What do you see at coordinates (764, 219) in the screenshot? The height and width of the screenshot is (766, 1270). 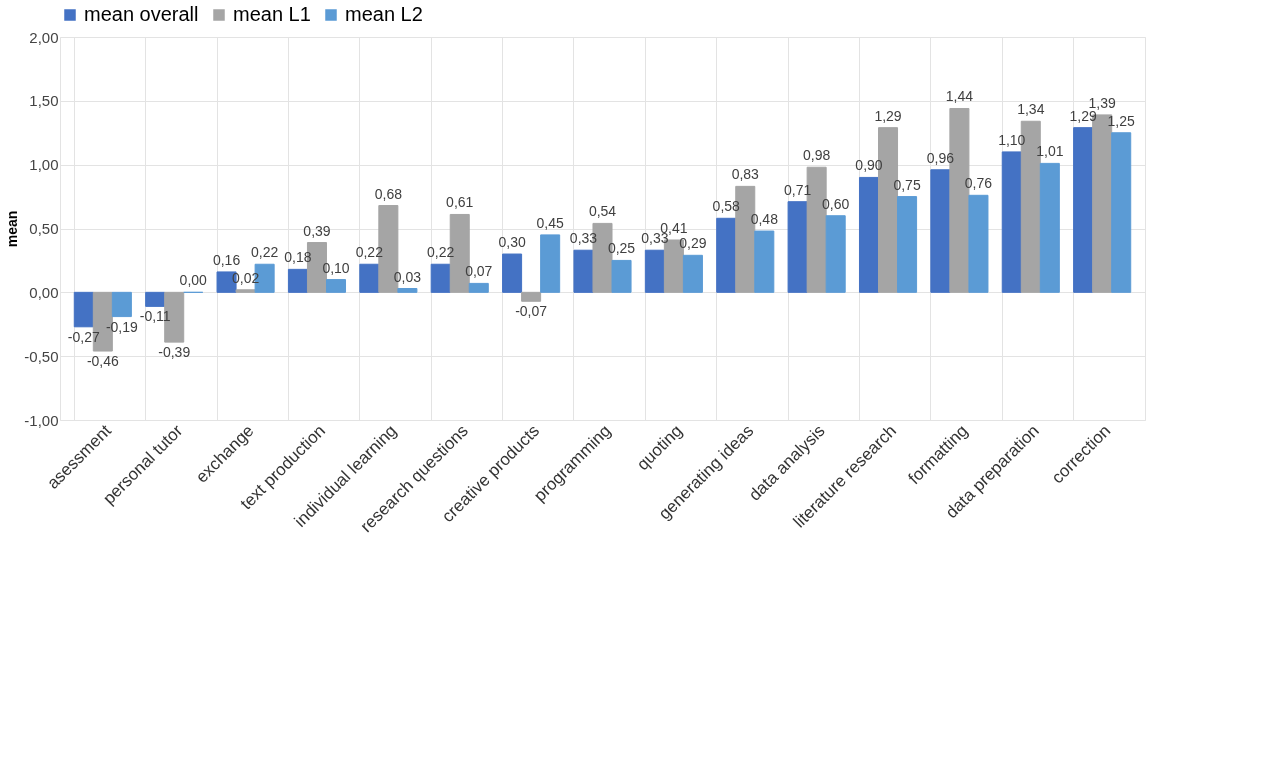 I see `data-label: 0,48` at bounding box center [764, 219].